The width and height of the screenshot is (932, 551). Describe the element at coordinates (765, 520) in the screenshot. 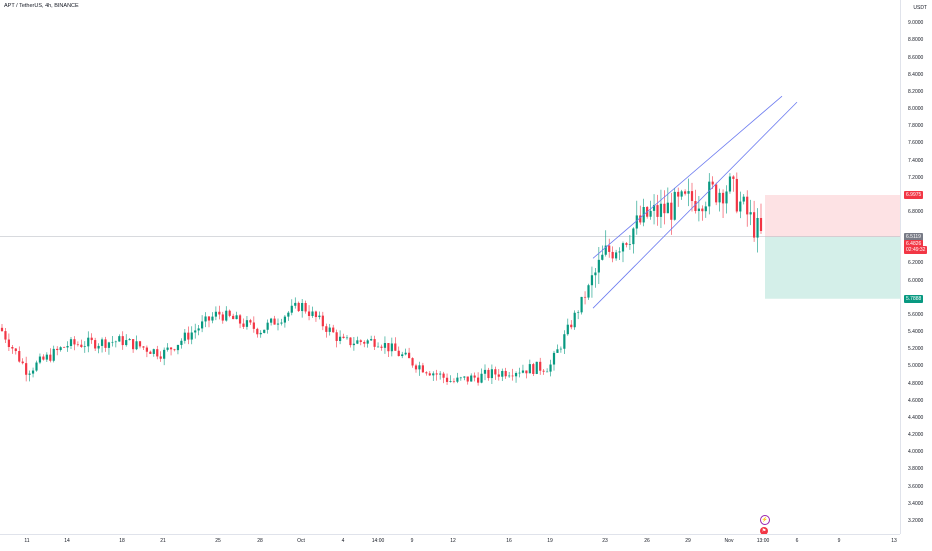

I see `lightning-icon: ⚡` at that location.